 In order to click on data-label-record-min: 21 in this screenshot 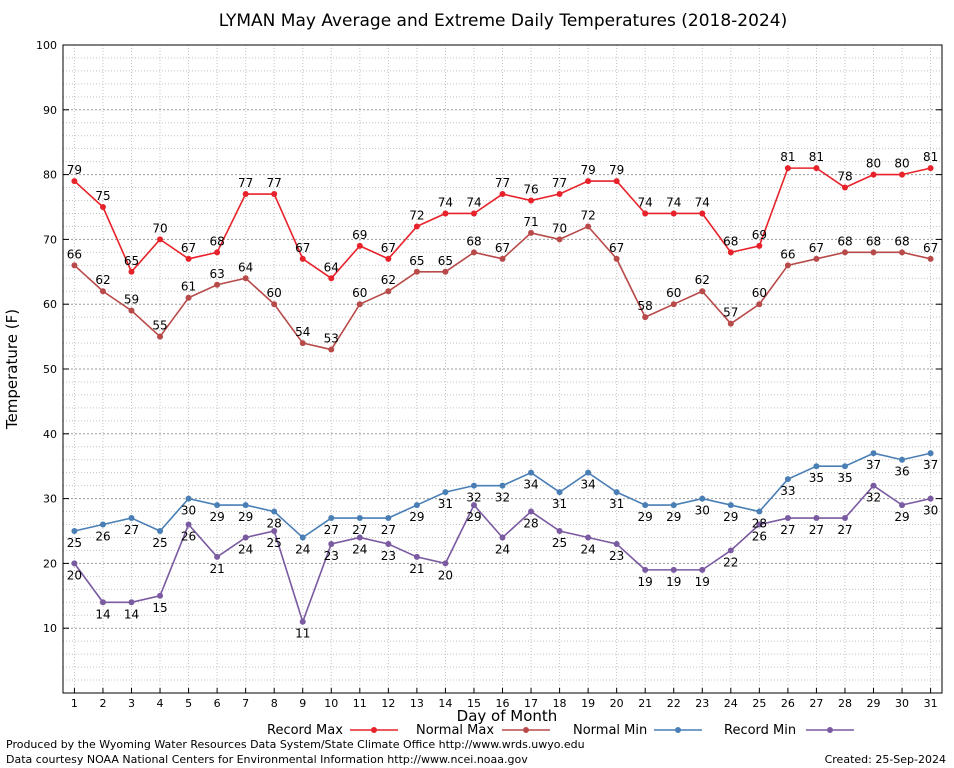, I will do `click(216, 569)`.